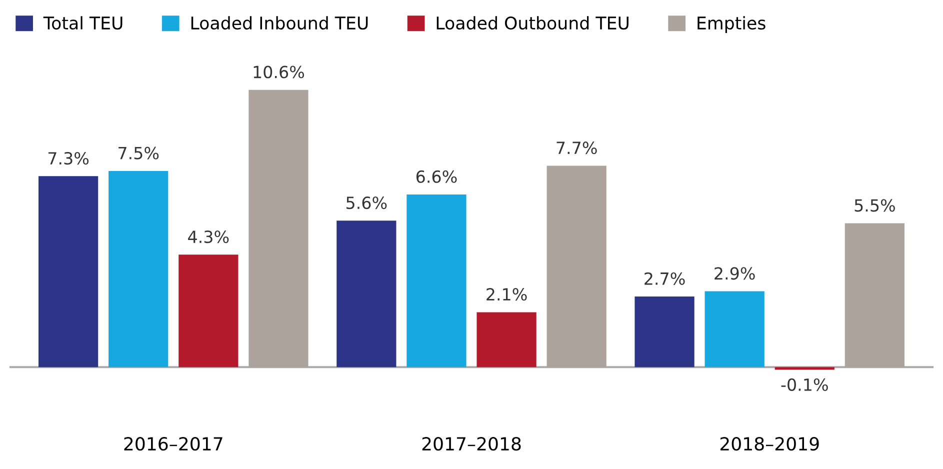 The width and height of the screenshot is (943, 469). What do you see at coordinates (732, 24) in the screenshot?
I see `legend-label: Empties` at bounding box center [732, 24].